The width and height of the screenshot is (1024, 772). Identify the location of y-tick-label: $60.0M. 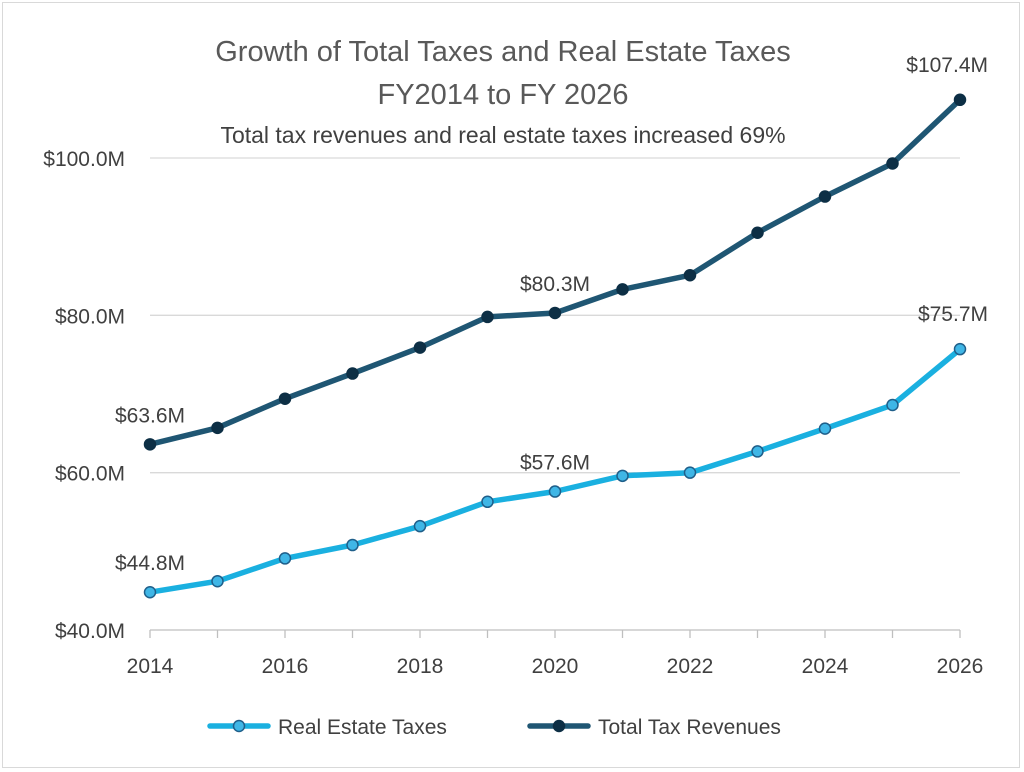
(90, 474).